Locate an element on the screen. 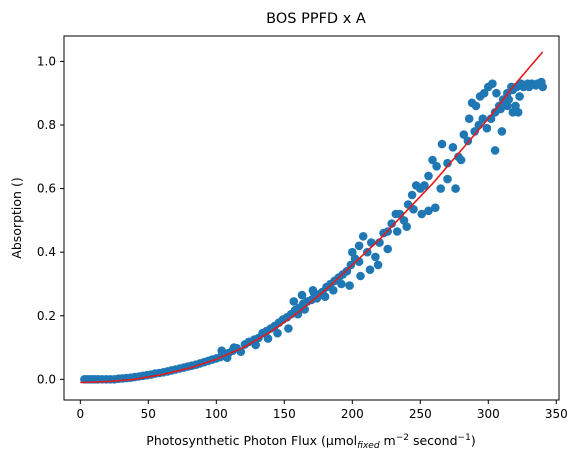  y-tick-label: 0.6 is located at coordinates (46, 189).